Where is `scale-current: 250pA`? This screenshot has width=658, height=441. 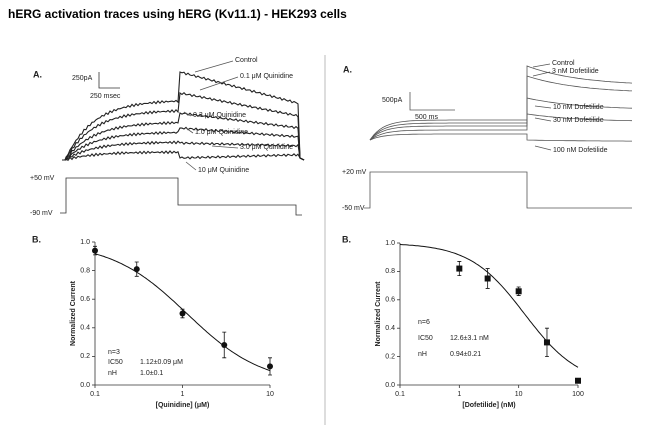
scale-current: 250pA is located at coordinates (82, 78).